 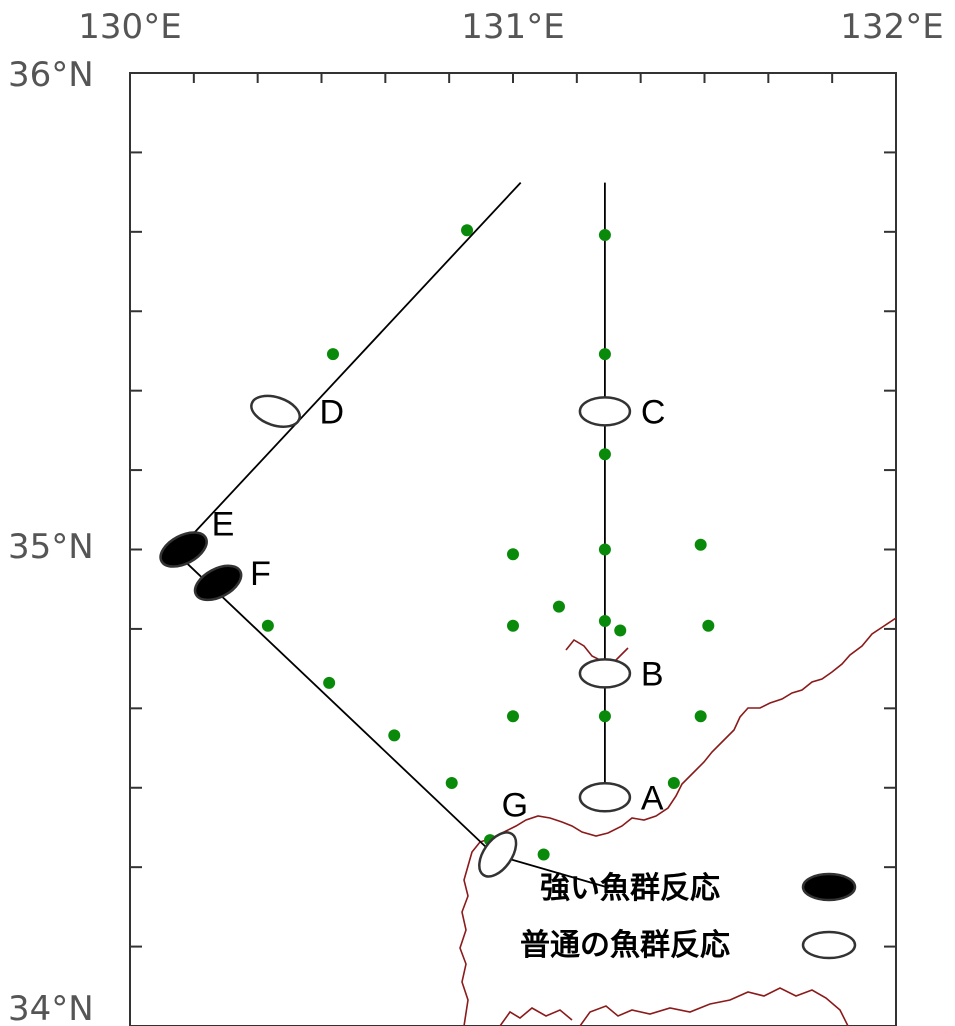 What do you see at coordinates (653, 412) in the screenshot?
I see `fish-school-label-c: C` at bounding box center [653, 412].